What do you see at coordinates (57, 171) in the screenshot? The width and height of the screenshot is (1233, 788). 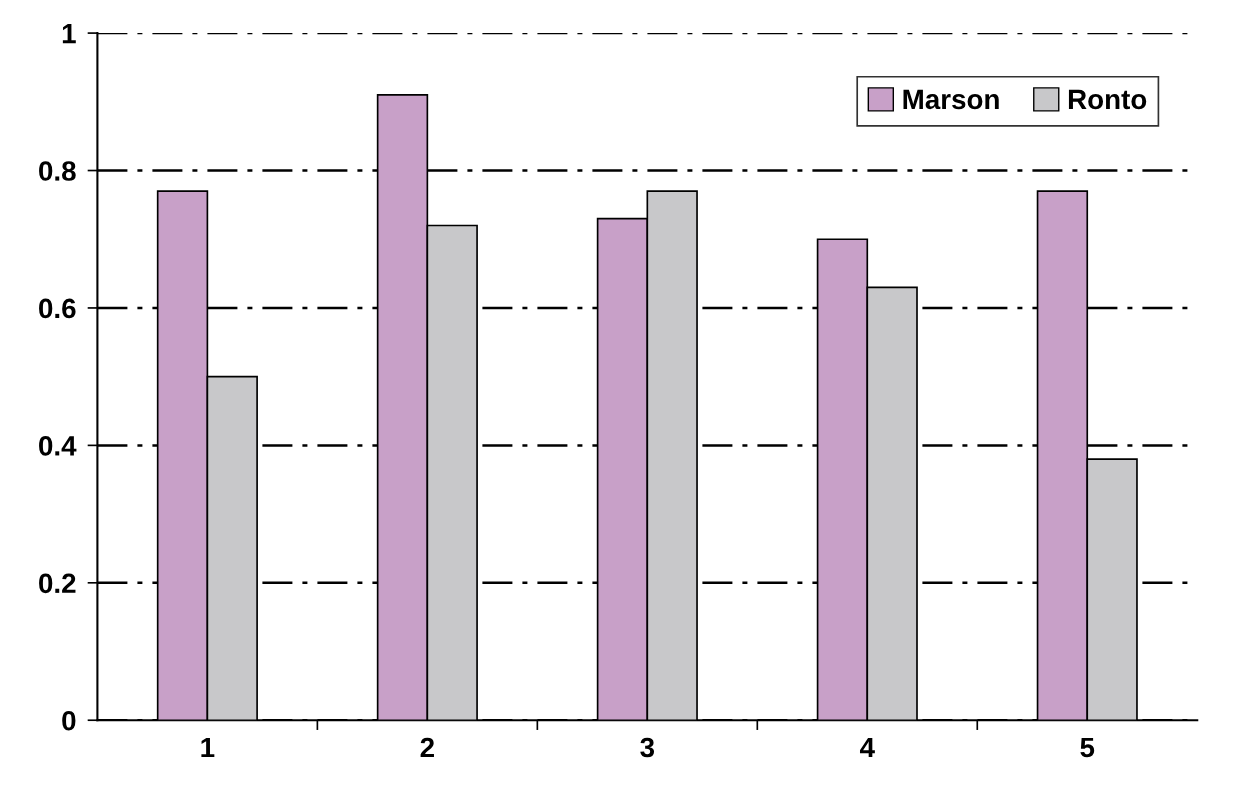 I see `y-tick-label: 0.8` at bounding box center [57, 171].